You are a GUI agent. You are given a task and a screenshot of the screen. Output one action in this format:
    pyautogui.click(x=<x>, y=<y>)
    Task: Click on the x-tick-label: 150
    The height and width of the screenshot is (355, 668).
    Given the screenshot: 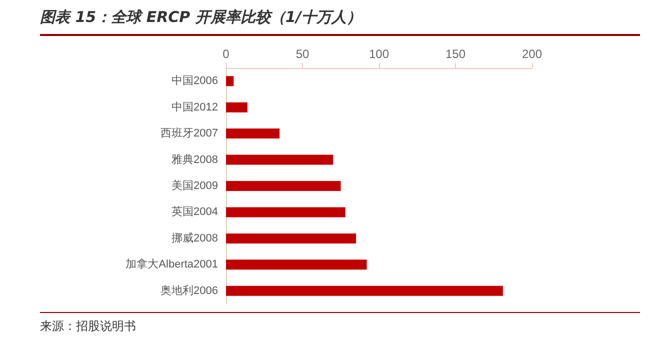 What is the action you would take?
    pyautogui.click(x=455, y=54)
    